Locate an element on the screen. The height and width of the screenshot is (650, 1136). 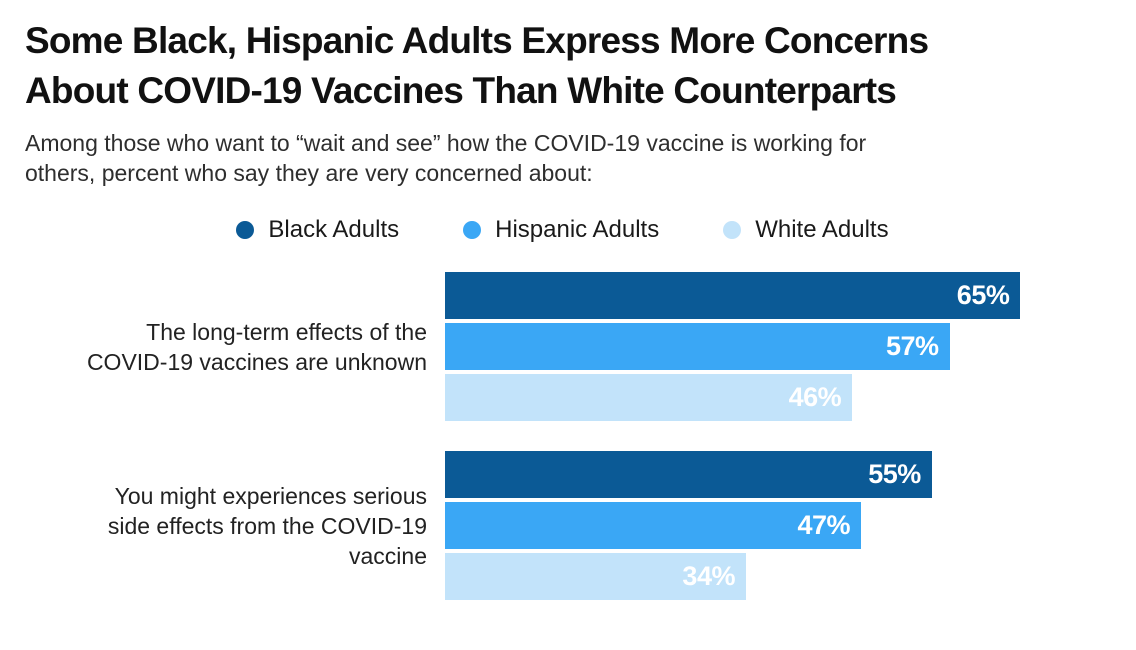
legend-item-hispanic-adults: Hispanic Adults is located at coordinates (561, 230).